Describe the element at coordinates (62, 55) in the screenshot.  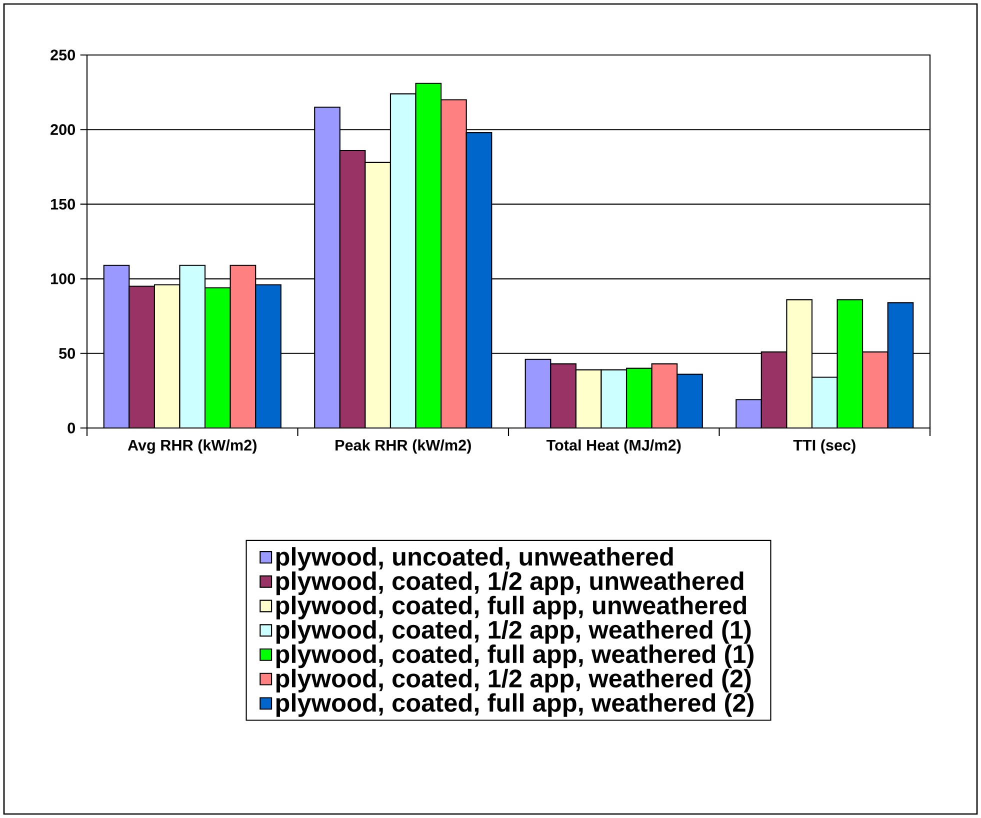
I see `y-tick-label: 250` at that location.